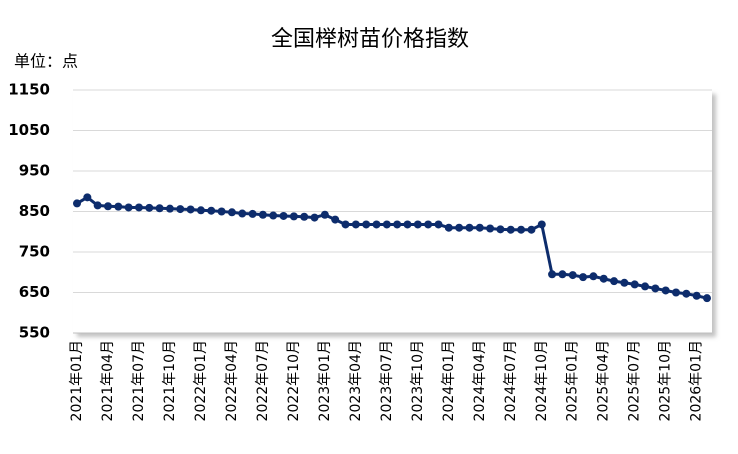 This screenshot has height=454, width=738. I want to click on x-tick-label: 2022年10月, so click(294, 380).